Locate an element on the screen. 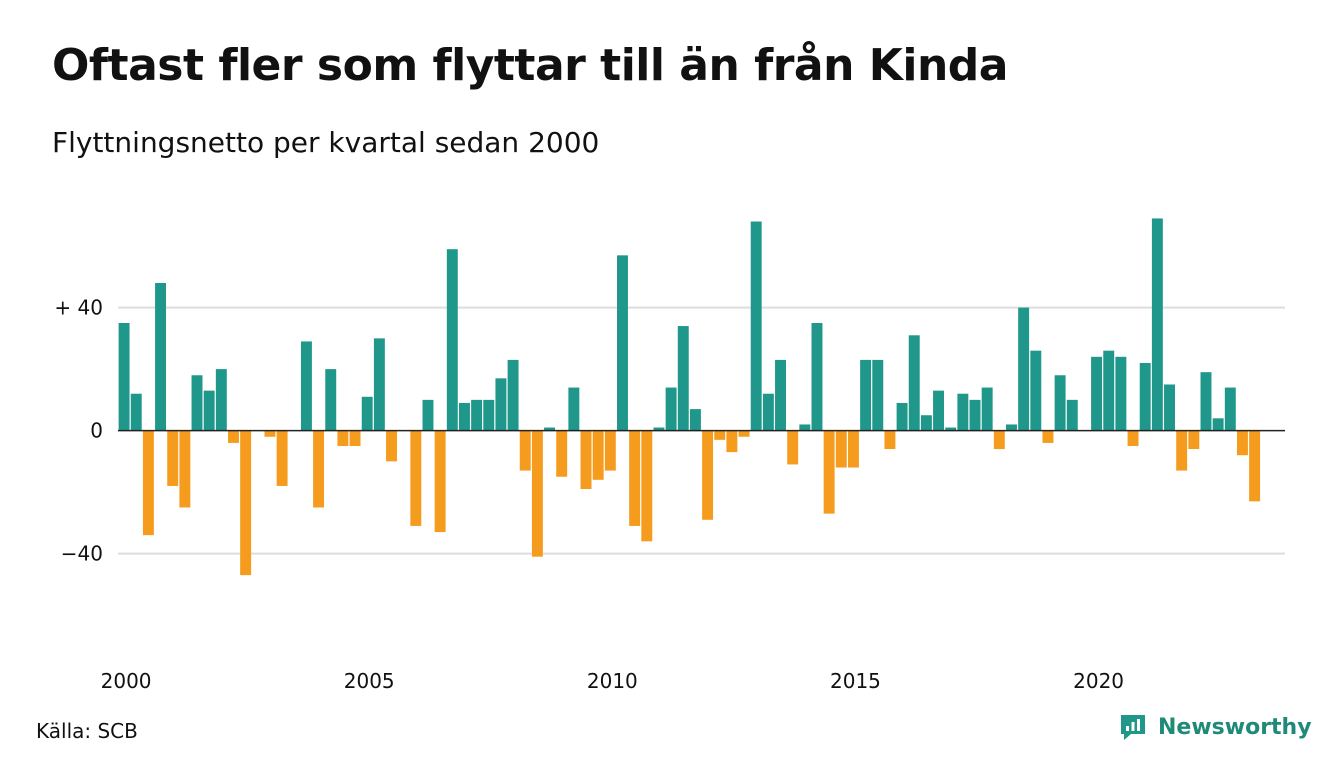 The height and width of the screenshot is (780, 1340). brand: Newsworthy is located at coordinates (1215, 727).